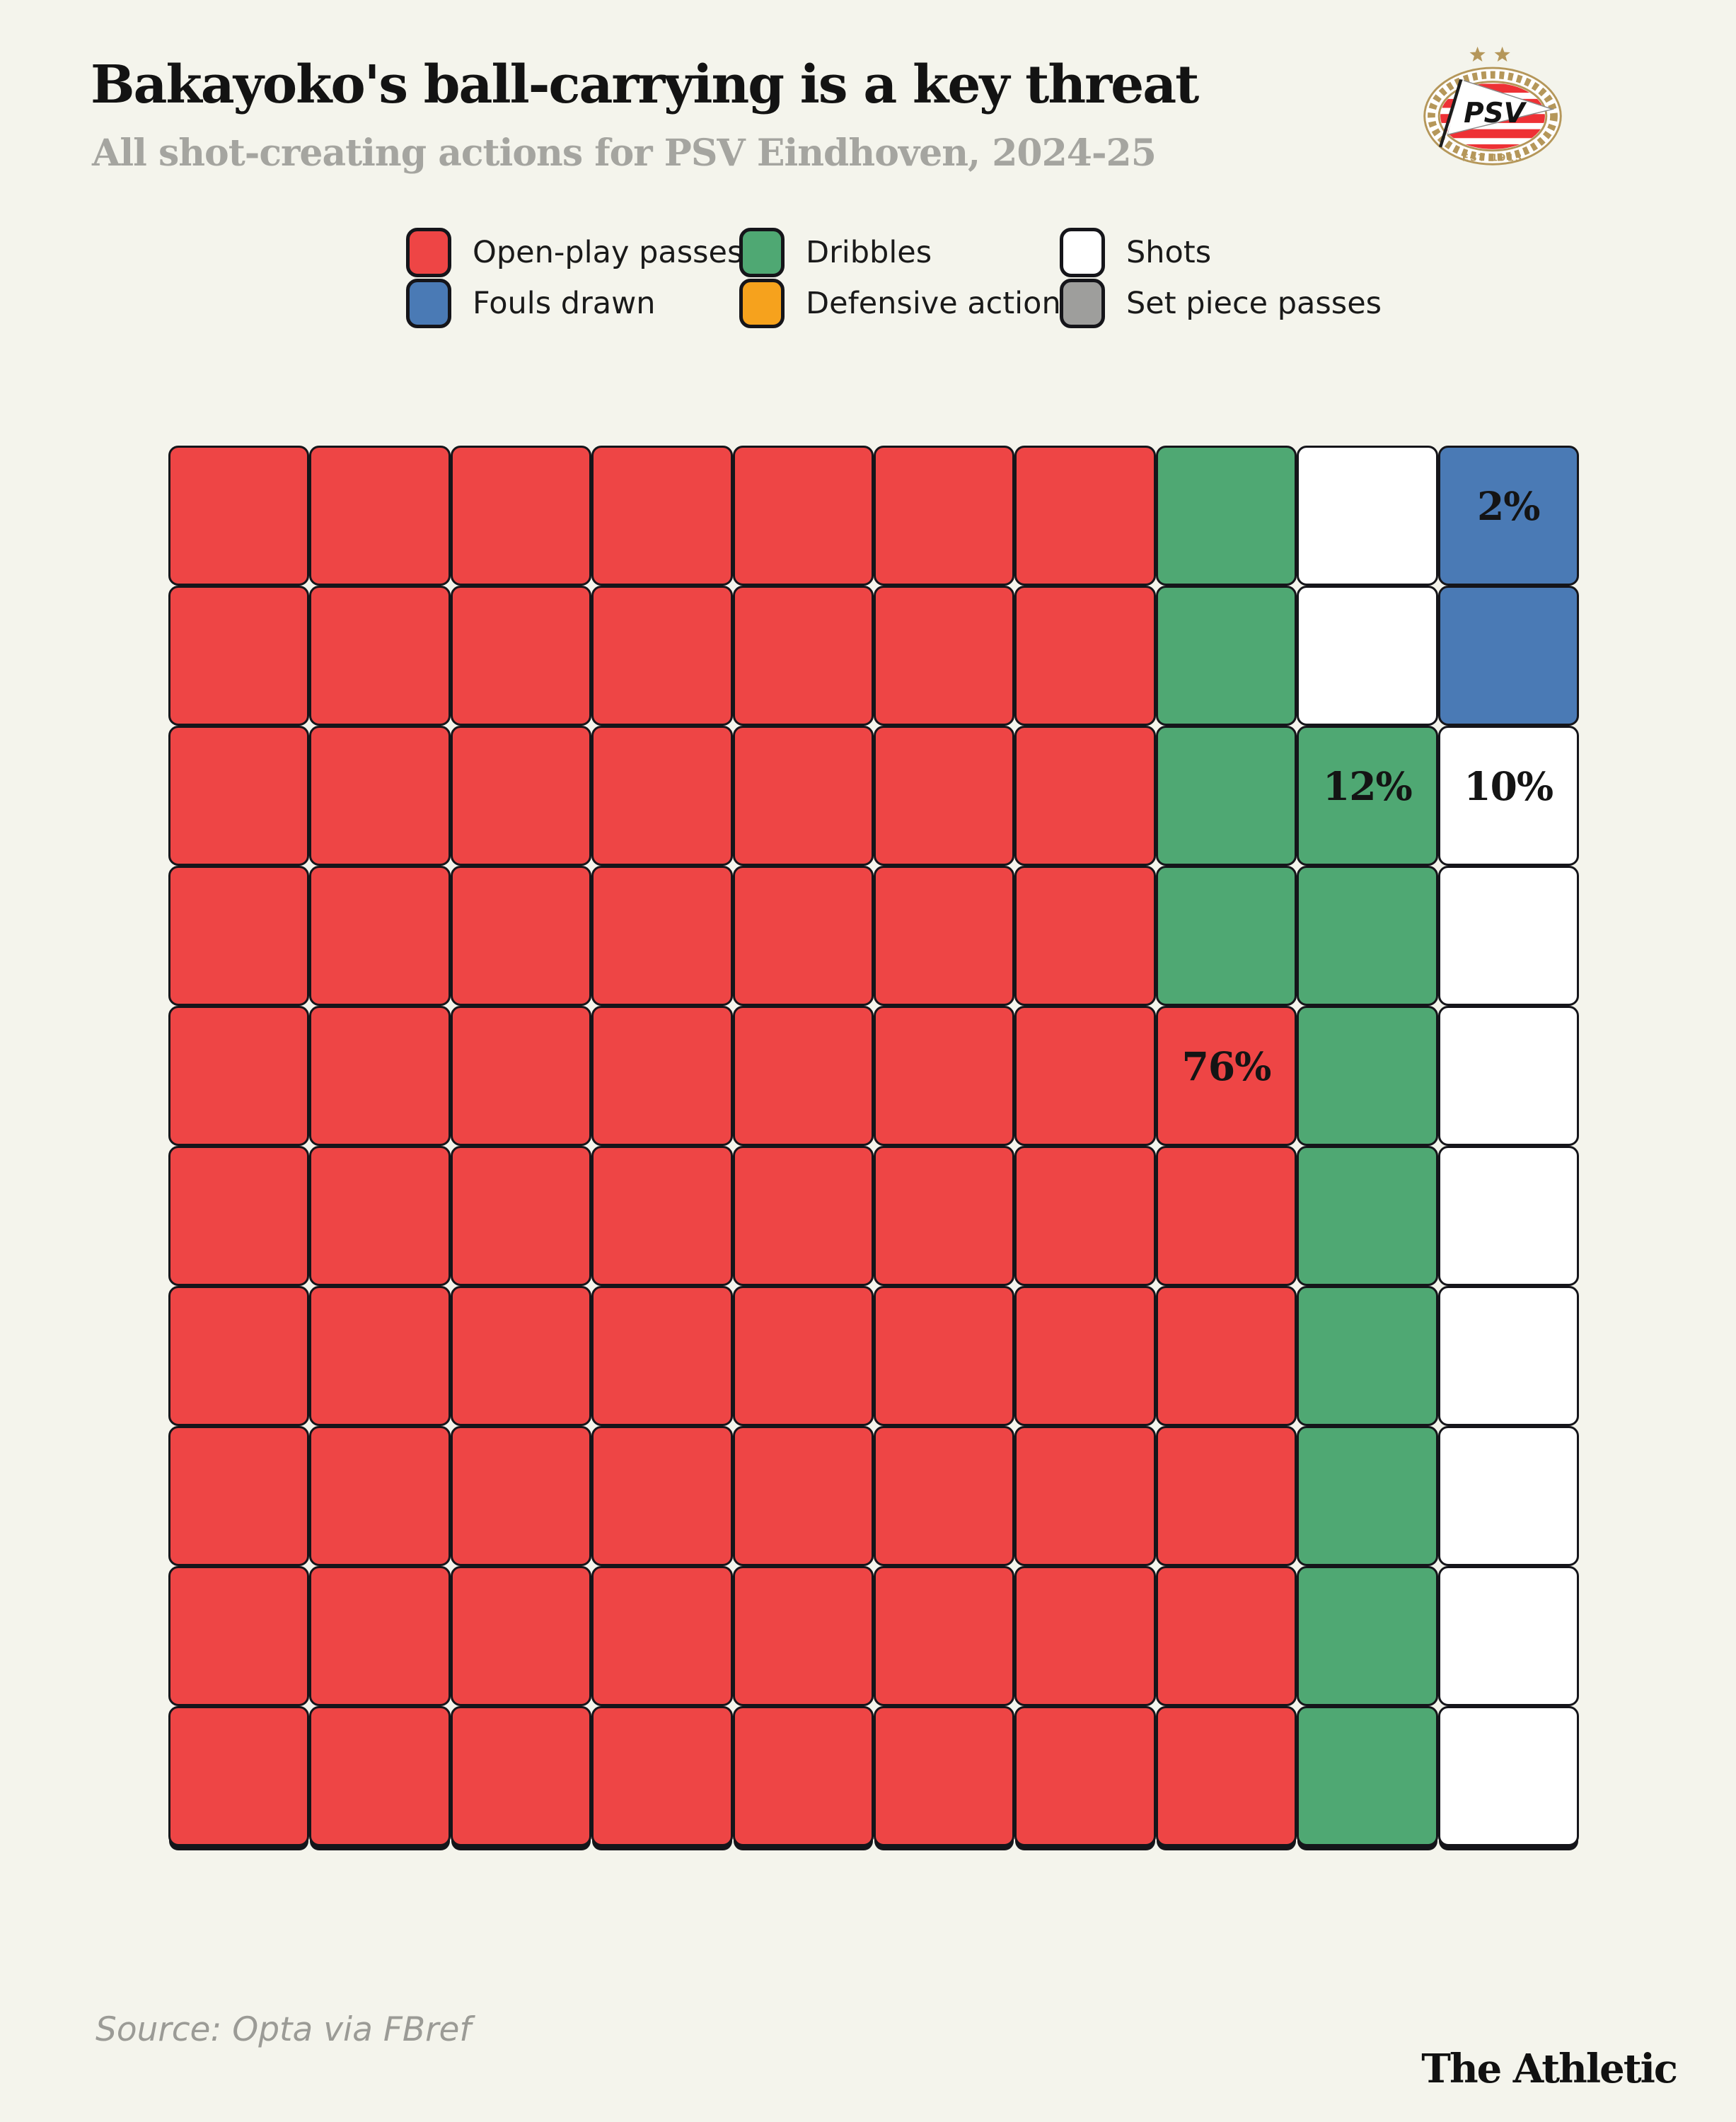  Describe the element at coordinates (1254, 303) in the screenshot. I see `legend-label: Set piece passes` at that location.